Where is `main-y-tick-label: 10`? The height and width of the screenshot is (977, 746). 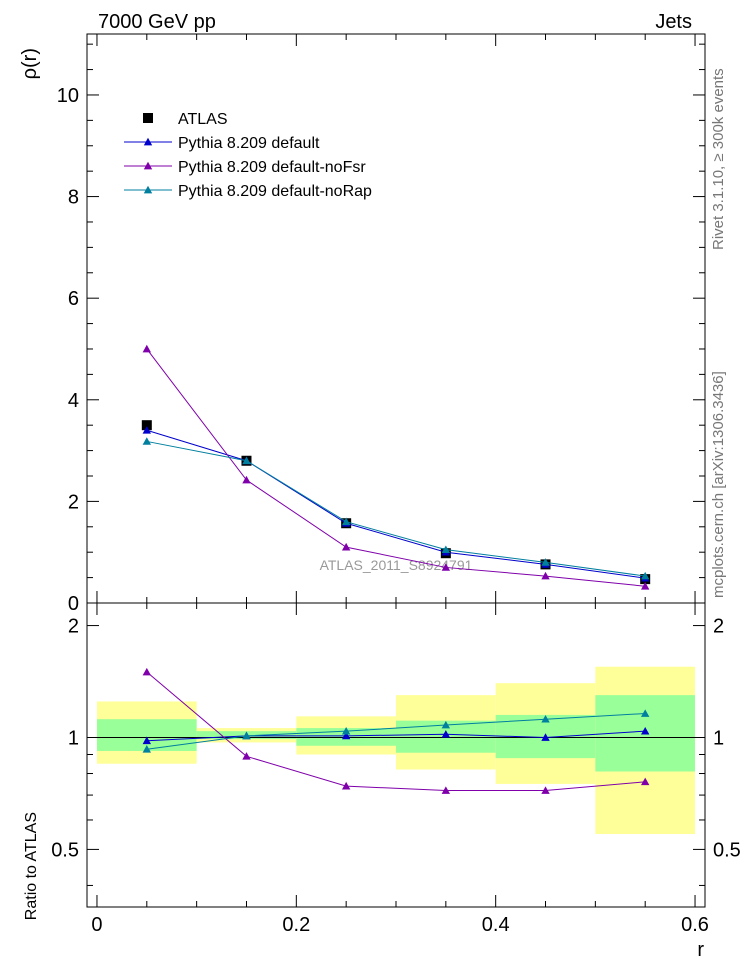 main-y-tick-label: 10 is located at coordinates (68, 96).